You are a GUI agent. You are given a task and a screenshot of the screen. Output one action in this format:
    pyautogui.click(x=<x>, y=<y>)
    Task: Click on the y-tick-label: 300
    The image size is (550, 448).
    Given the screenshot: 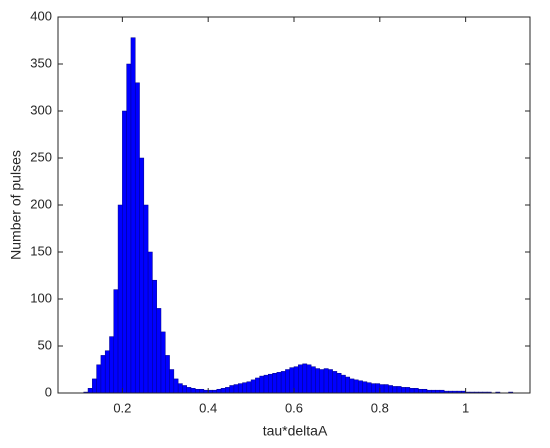 What is the action you would take?
    pyautogui.click(x=41, y=109)
    